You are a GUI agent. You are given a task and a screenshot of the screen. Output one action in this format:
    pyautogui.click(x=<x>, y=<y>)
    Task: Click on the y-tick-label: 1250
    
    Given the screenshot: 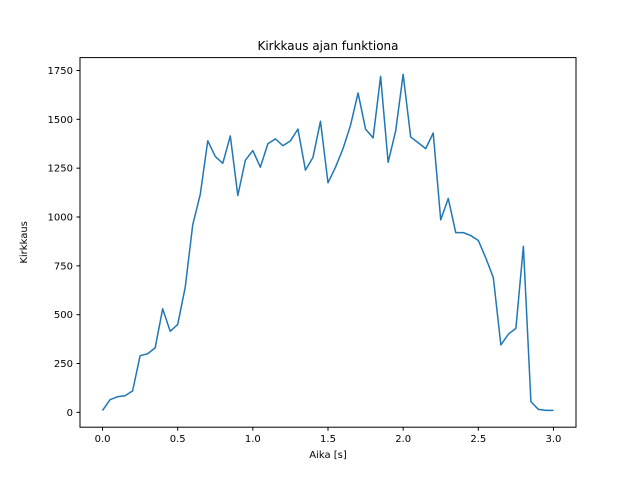 What is the action you would take?
    pyautogui.click(x=60, y=169)
    